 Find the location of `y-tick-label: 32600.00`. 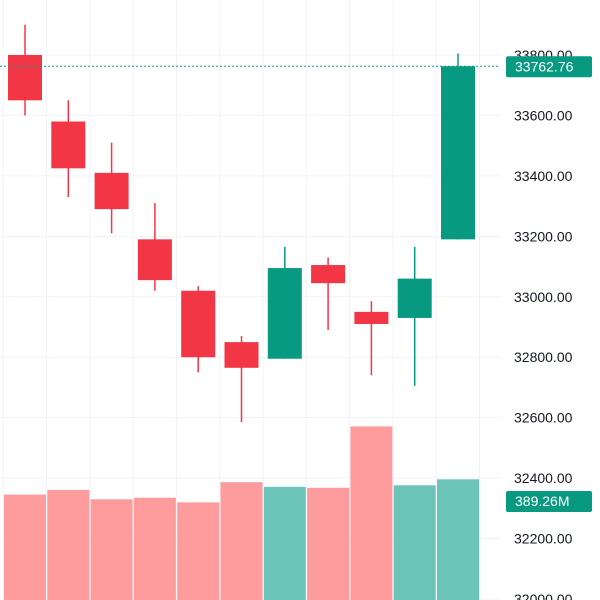

y-tick-label: 32600.00 is located at coordinates (543, 418).